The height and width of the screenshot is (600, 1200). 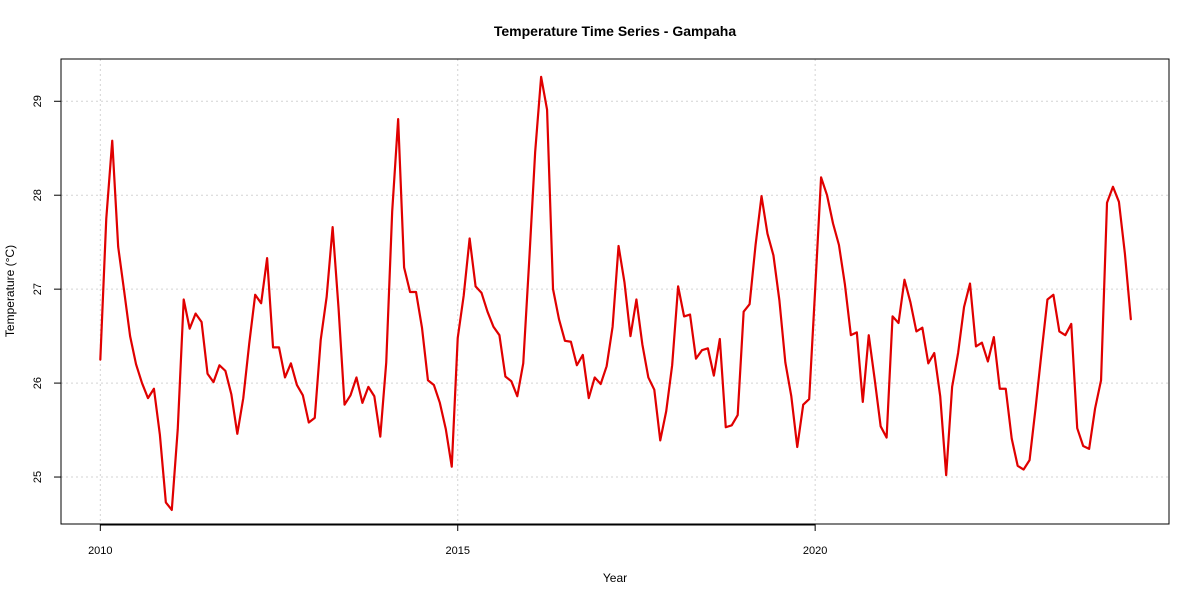 I want to click on y-tick-label-2: 27, so click(x=38, y=289).